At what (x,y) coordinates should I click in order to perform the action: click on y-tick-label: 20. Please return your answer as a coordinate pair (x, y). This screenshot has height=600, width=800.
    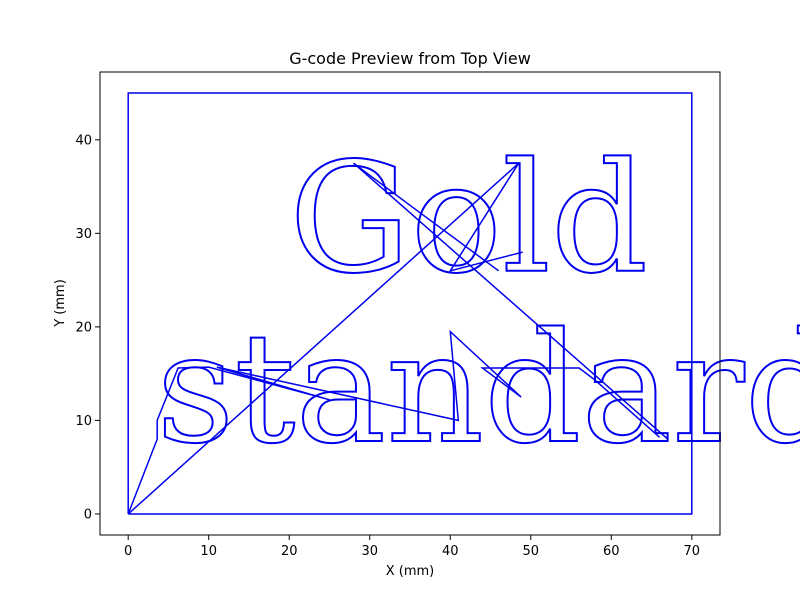
    Looking at the image, I should click on (83, 327).